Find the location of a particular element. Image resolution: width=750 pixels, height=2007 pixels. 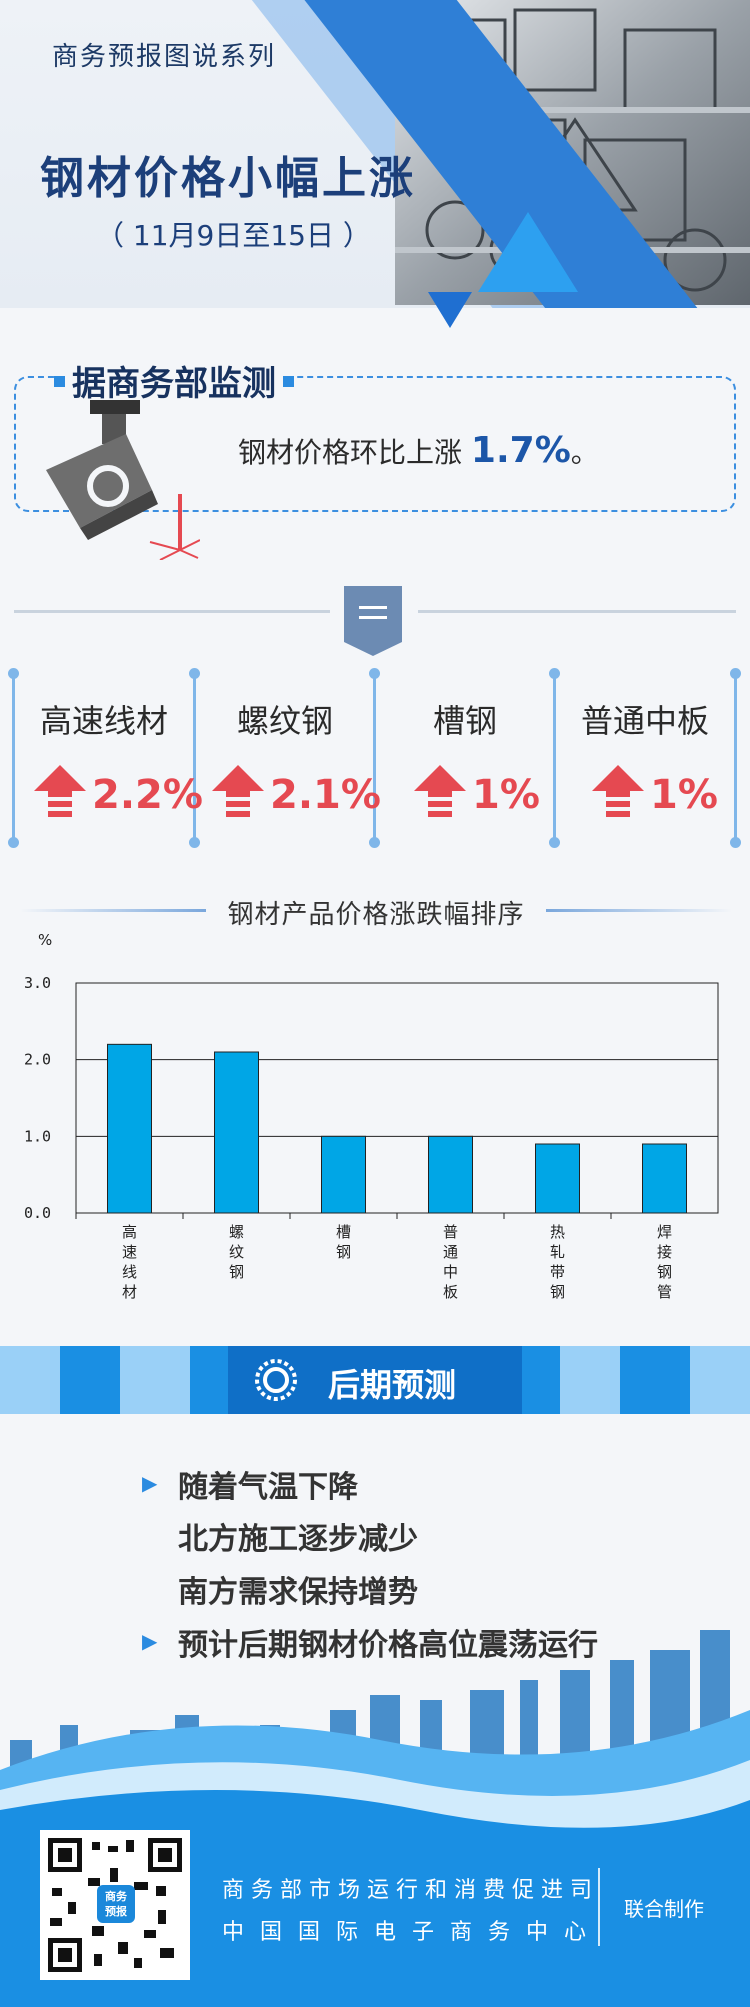

monitor-summary: 钢材价格环比上涨 1.7%。 is located at coordinates (418, 450).